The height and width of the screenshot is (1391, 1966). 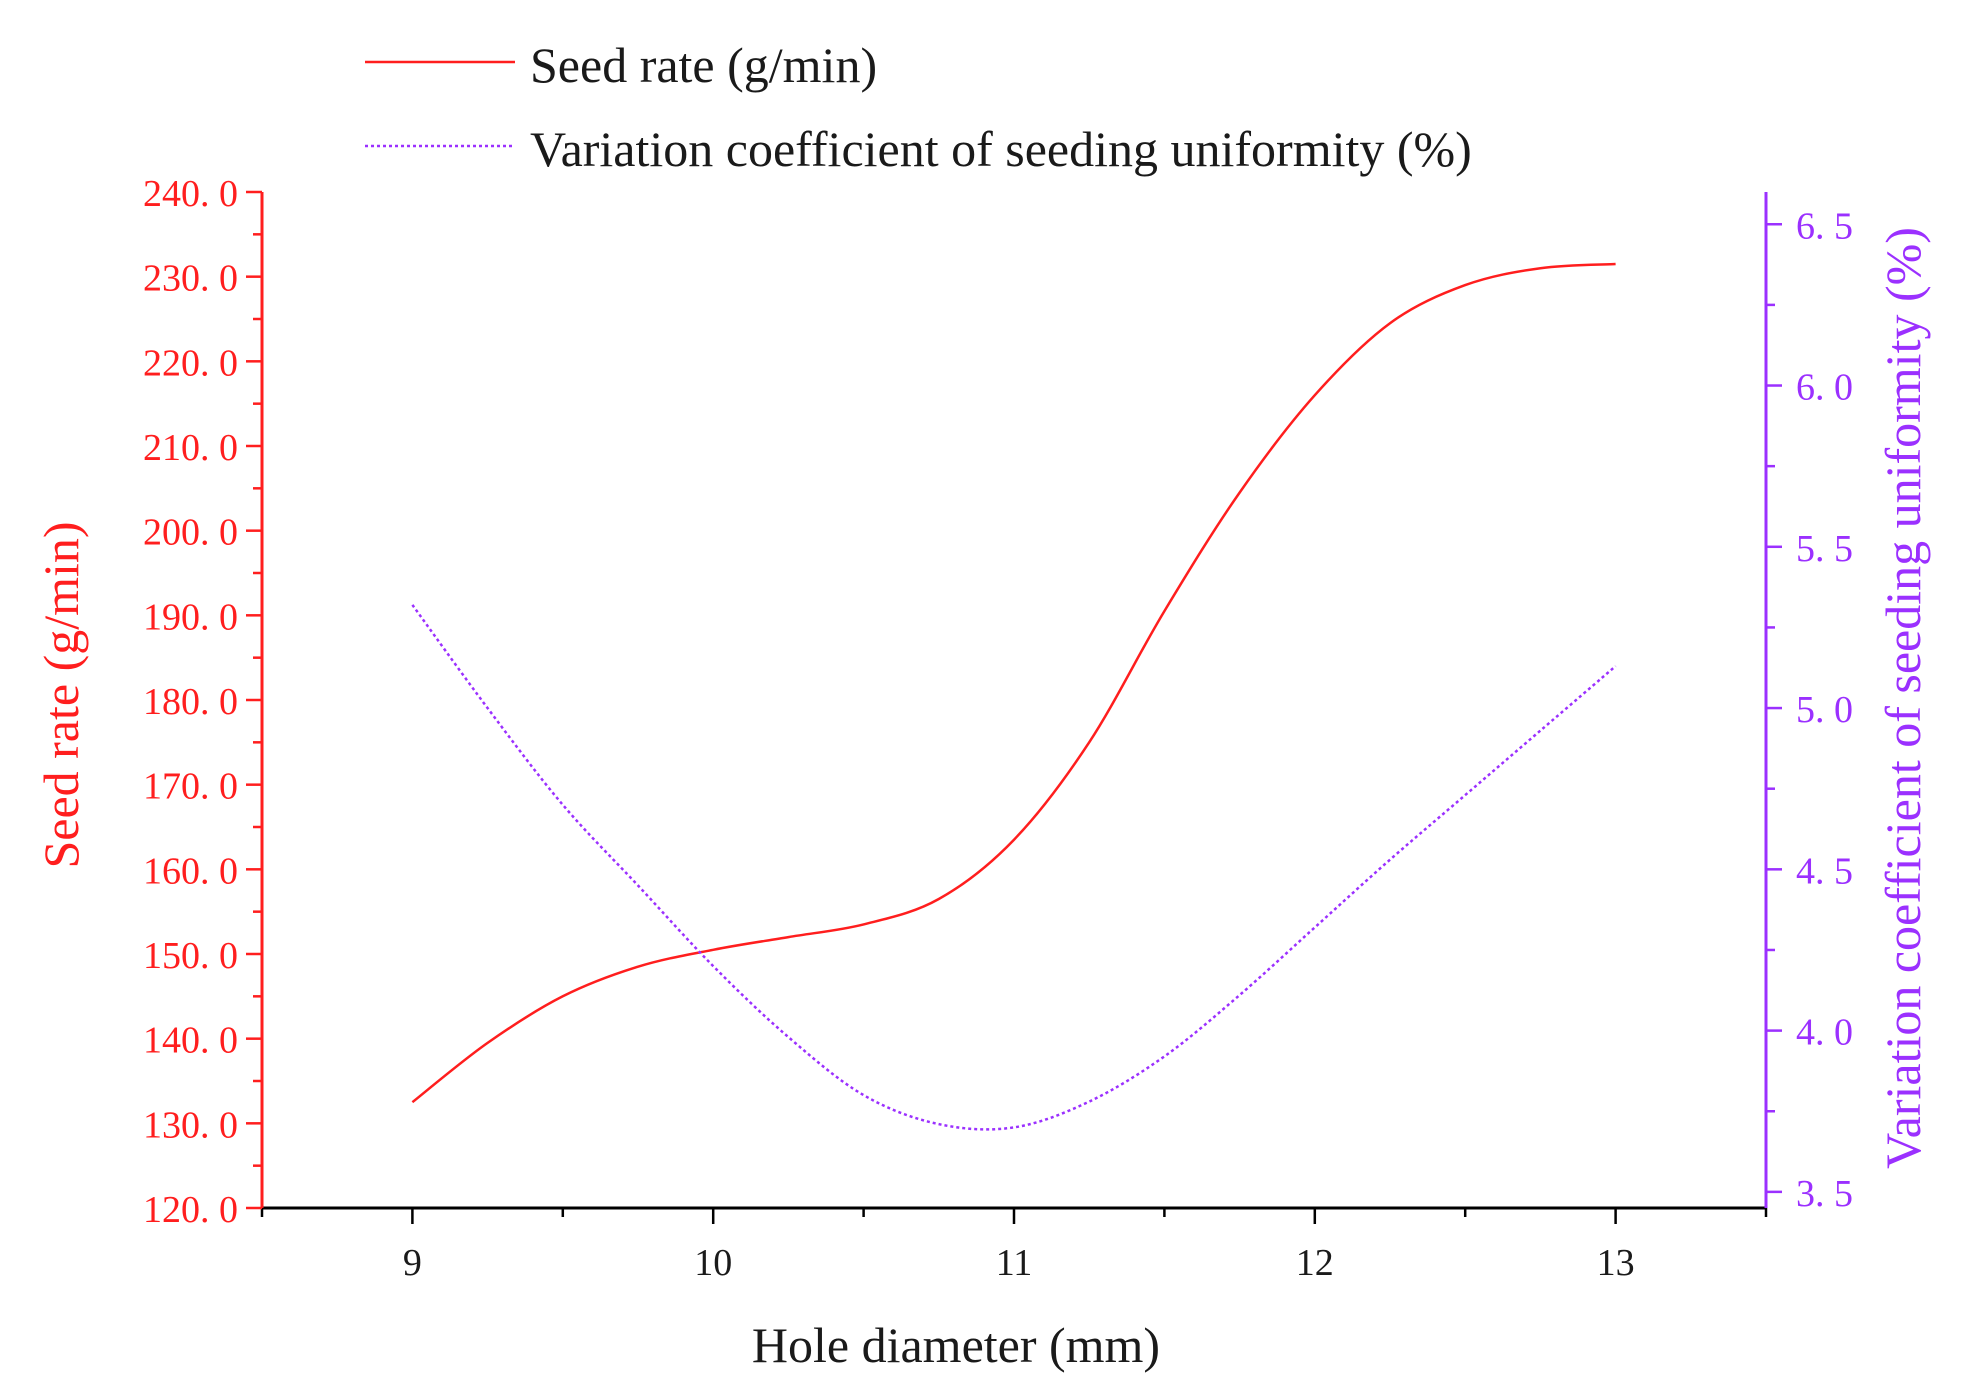 I want to click on x-tick-label: 13, so click(x=1616, y=1263).